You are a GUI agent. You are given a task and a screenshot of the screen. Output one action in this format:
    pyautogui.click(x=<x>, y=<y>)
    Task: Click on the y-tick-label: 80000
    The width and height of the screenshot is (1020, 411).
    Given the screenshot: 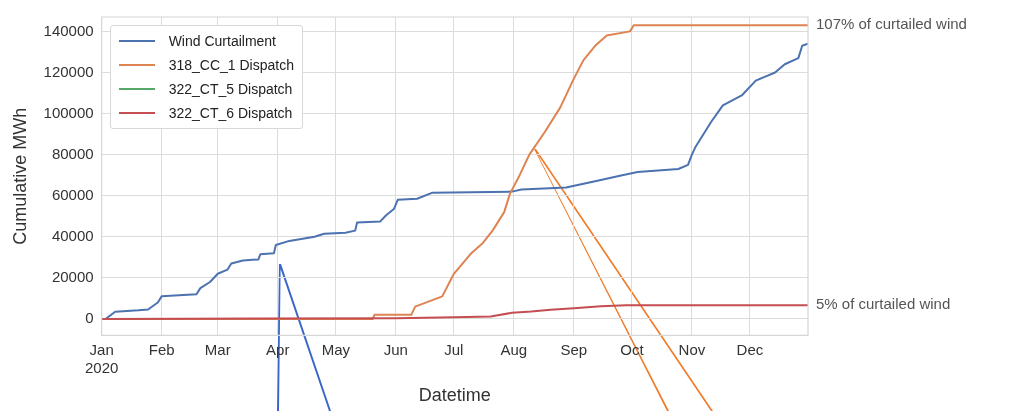 What is the action you would take?
    pyautogui.click(x=72, y=153)
    